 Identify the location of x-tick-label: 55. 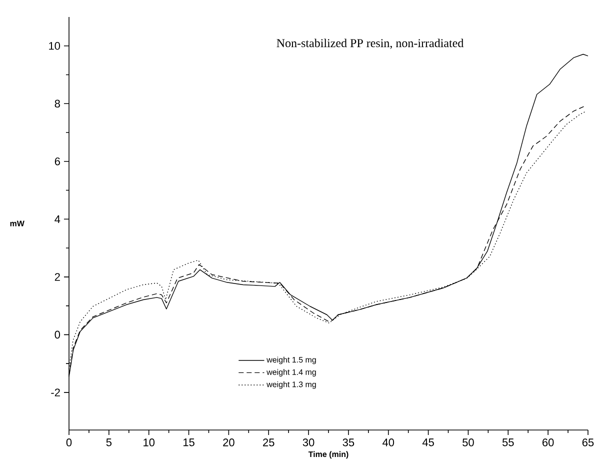
(508, 442).